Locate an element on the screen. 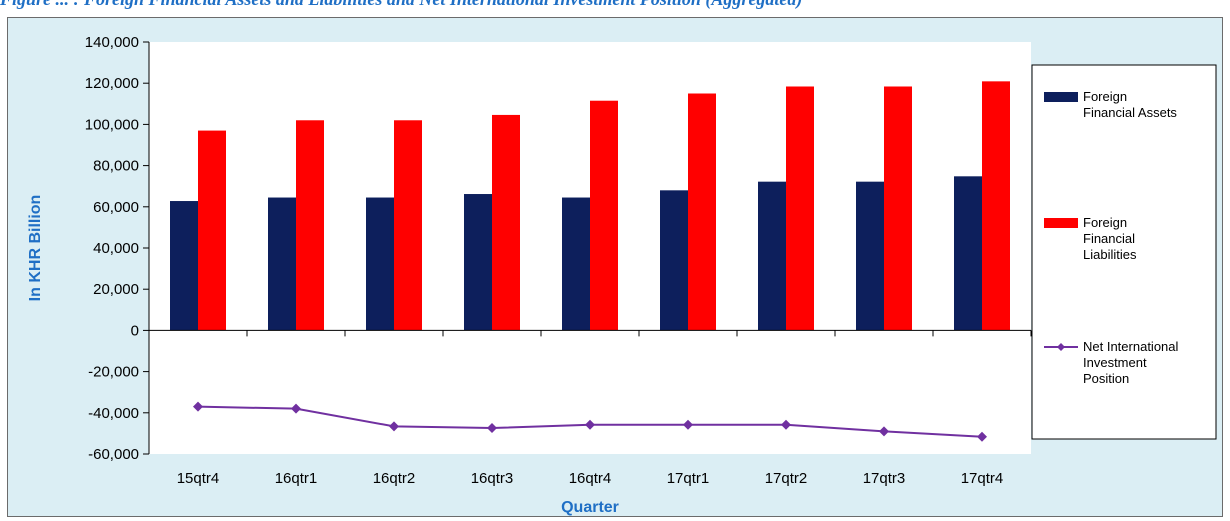 The width and height of the screenshot is (1230, 521). y-tick-label: 100,000 is located at coordinates (112, 124).